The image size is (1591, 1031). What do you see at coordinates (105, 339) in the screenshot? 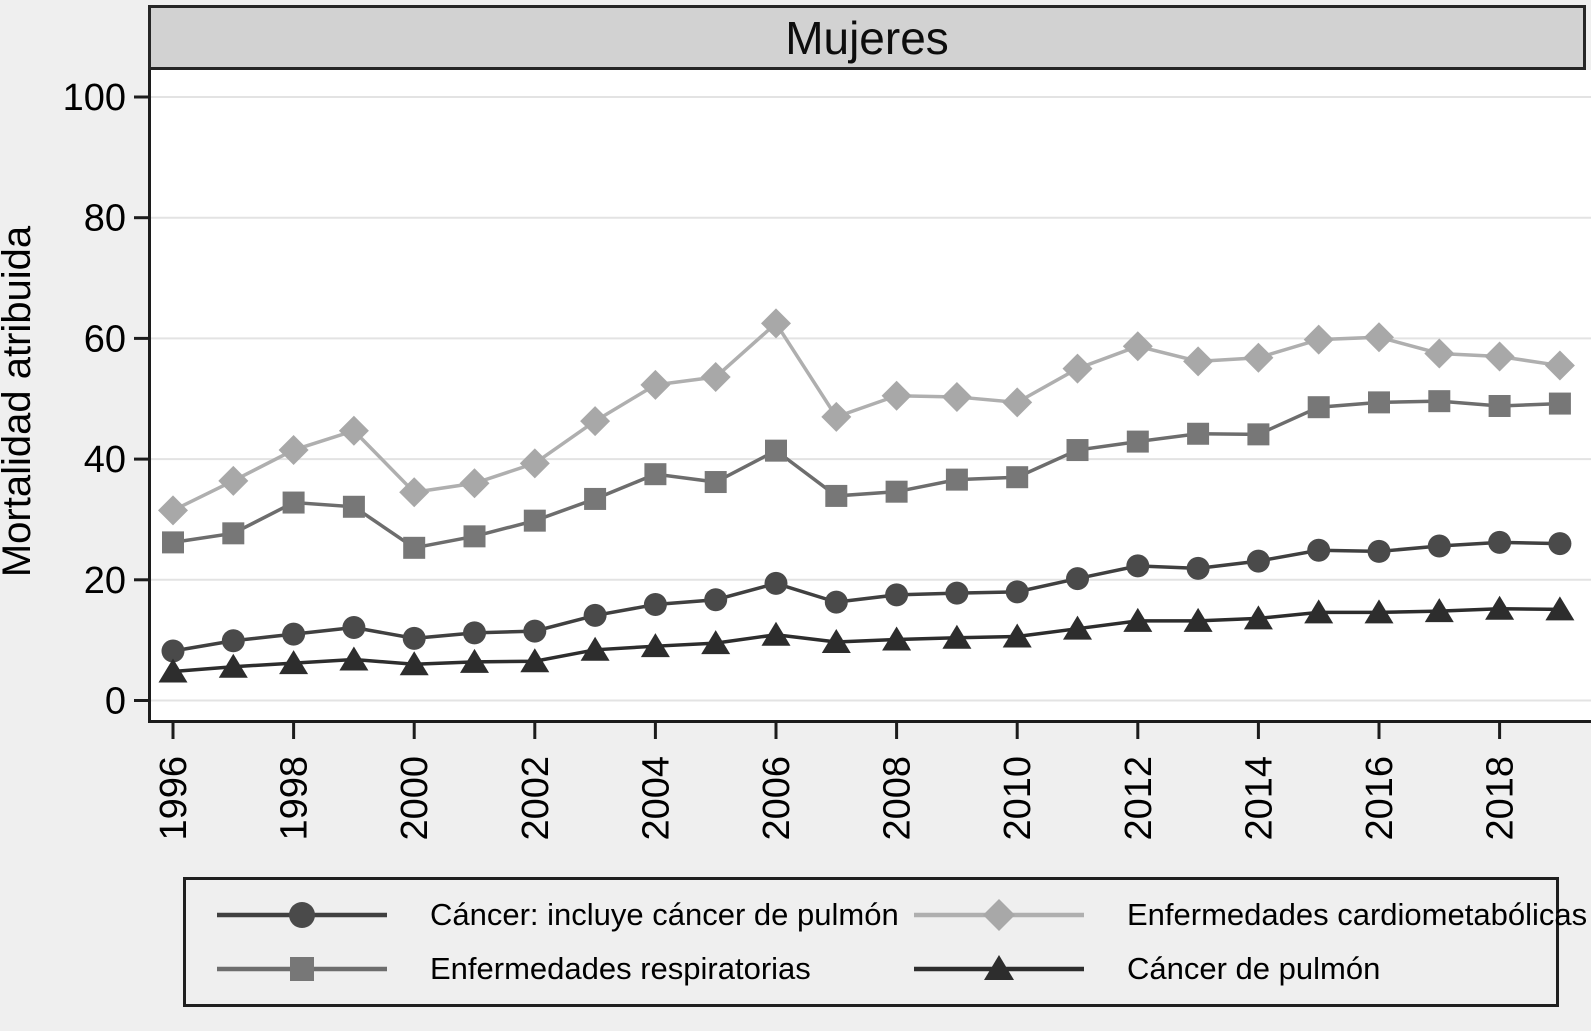
I see `y-tick-label: 60` at bounding box center [105, 339].